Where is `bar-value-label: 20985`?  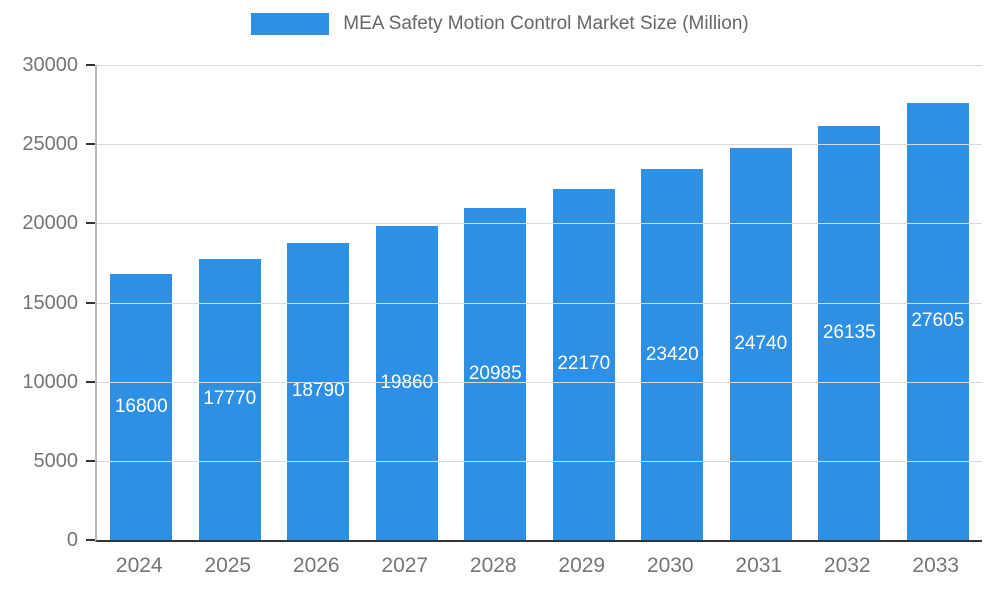
bar-value-label: 20985 is located at coordinates (495, 373).